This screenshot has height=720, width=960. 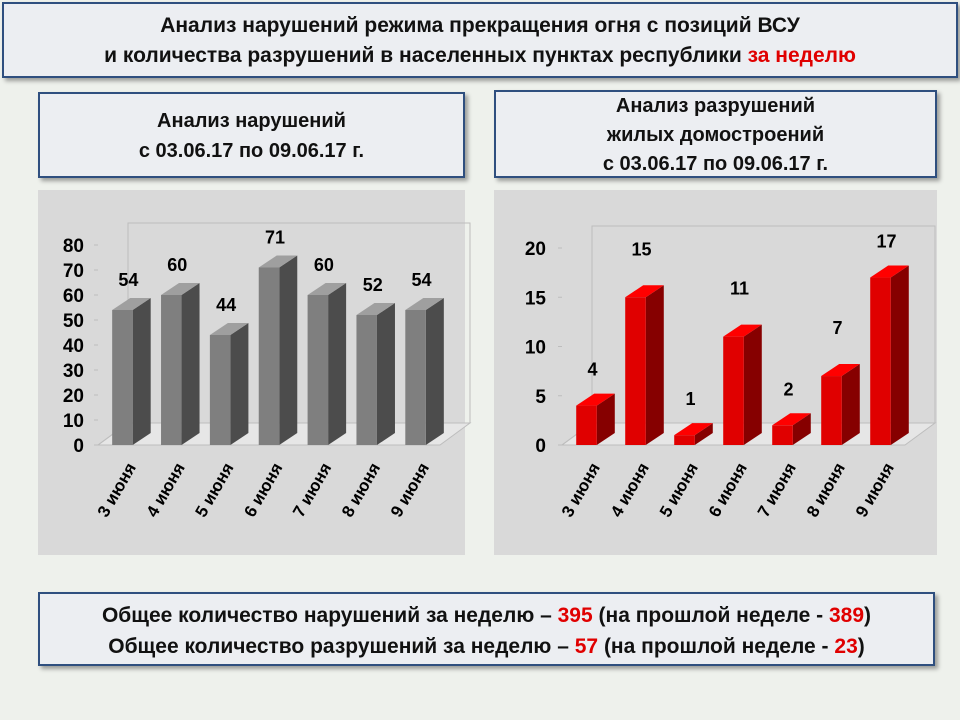 I want to click on y-tick-label: 15, so click(x=536, y=298).